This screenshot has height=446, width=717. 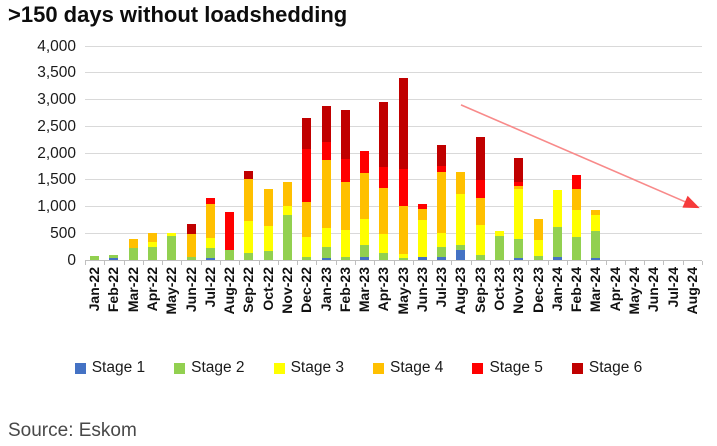 I want to click on x-axis-label: Jan-23, so click(x=325, y=289).